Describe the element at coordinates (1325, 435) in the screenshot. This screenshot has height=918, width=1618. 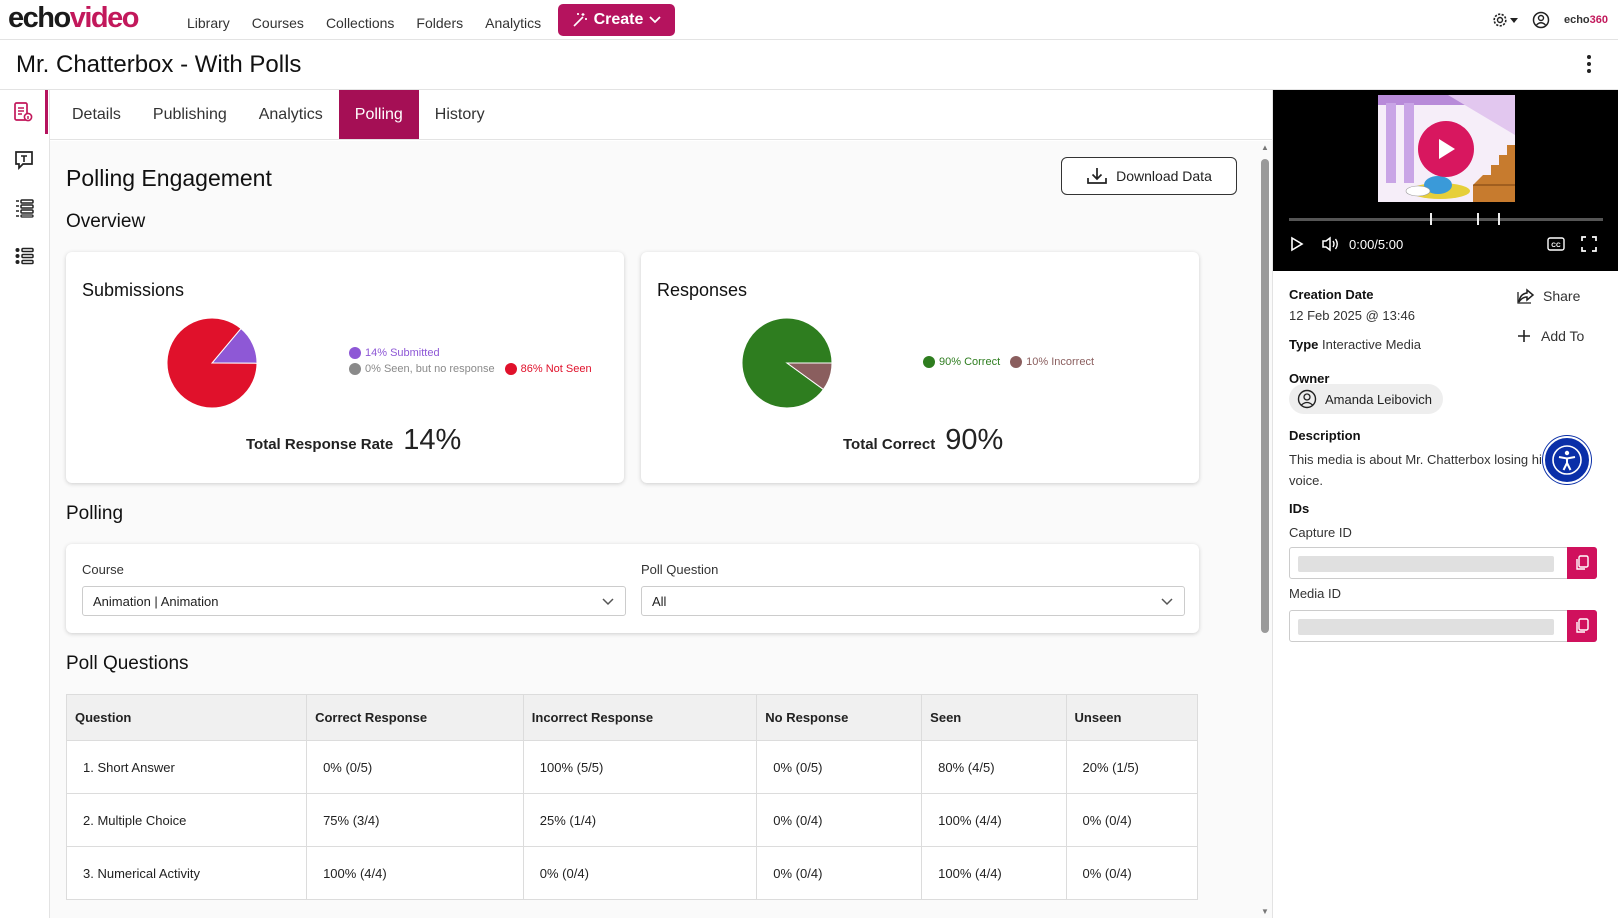
I see `description-label: Description` at that location.